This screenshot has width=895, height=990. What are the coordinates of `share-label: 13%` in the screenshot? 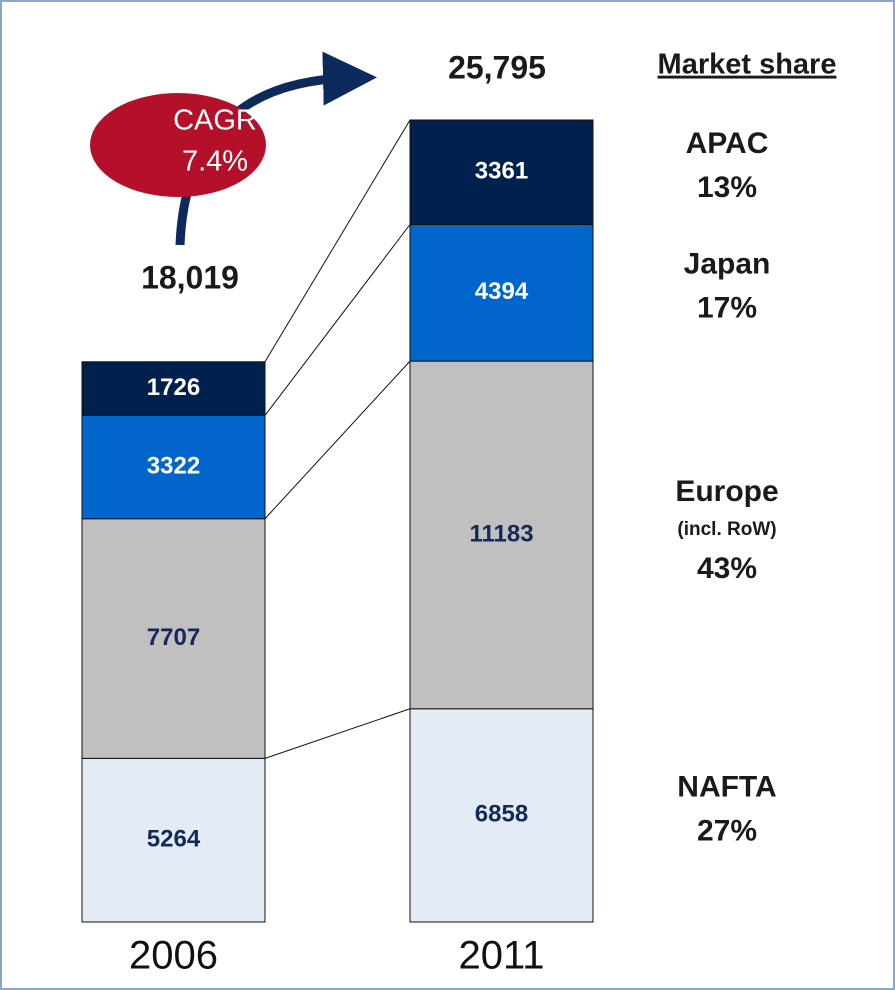 It's located at (727, 187).